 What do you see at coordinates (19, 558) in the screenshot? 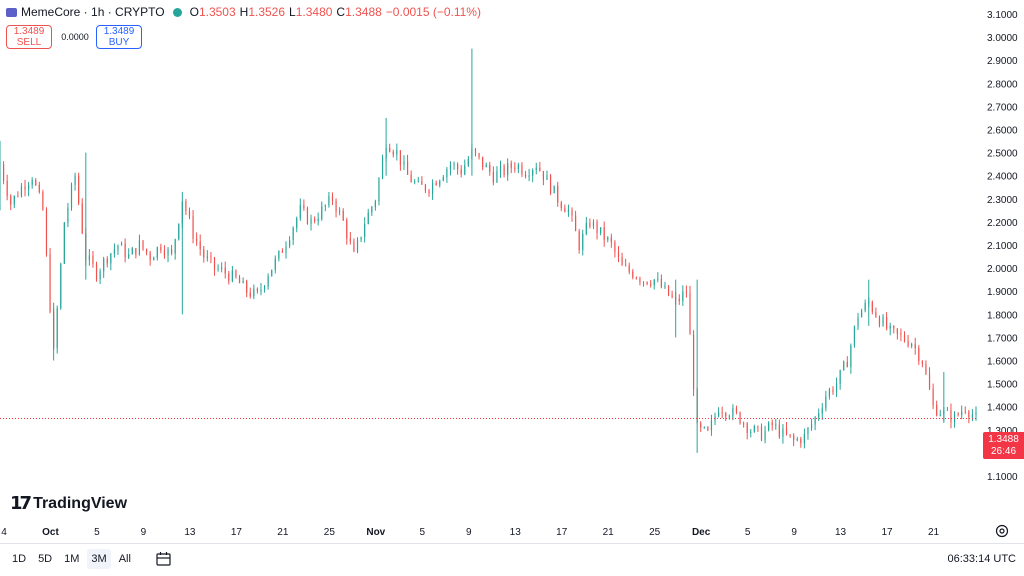
I see `range-1d-button: 1D` at bounding box center [19, 558].